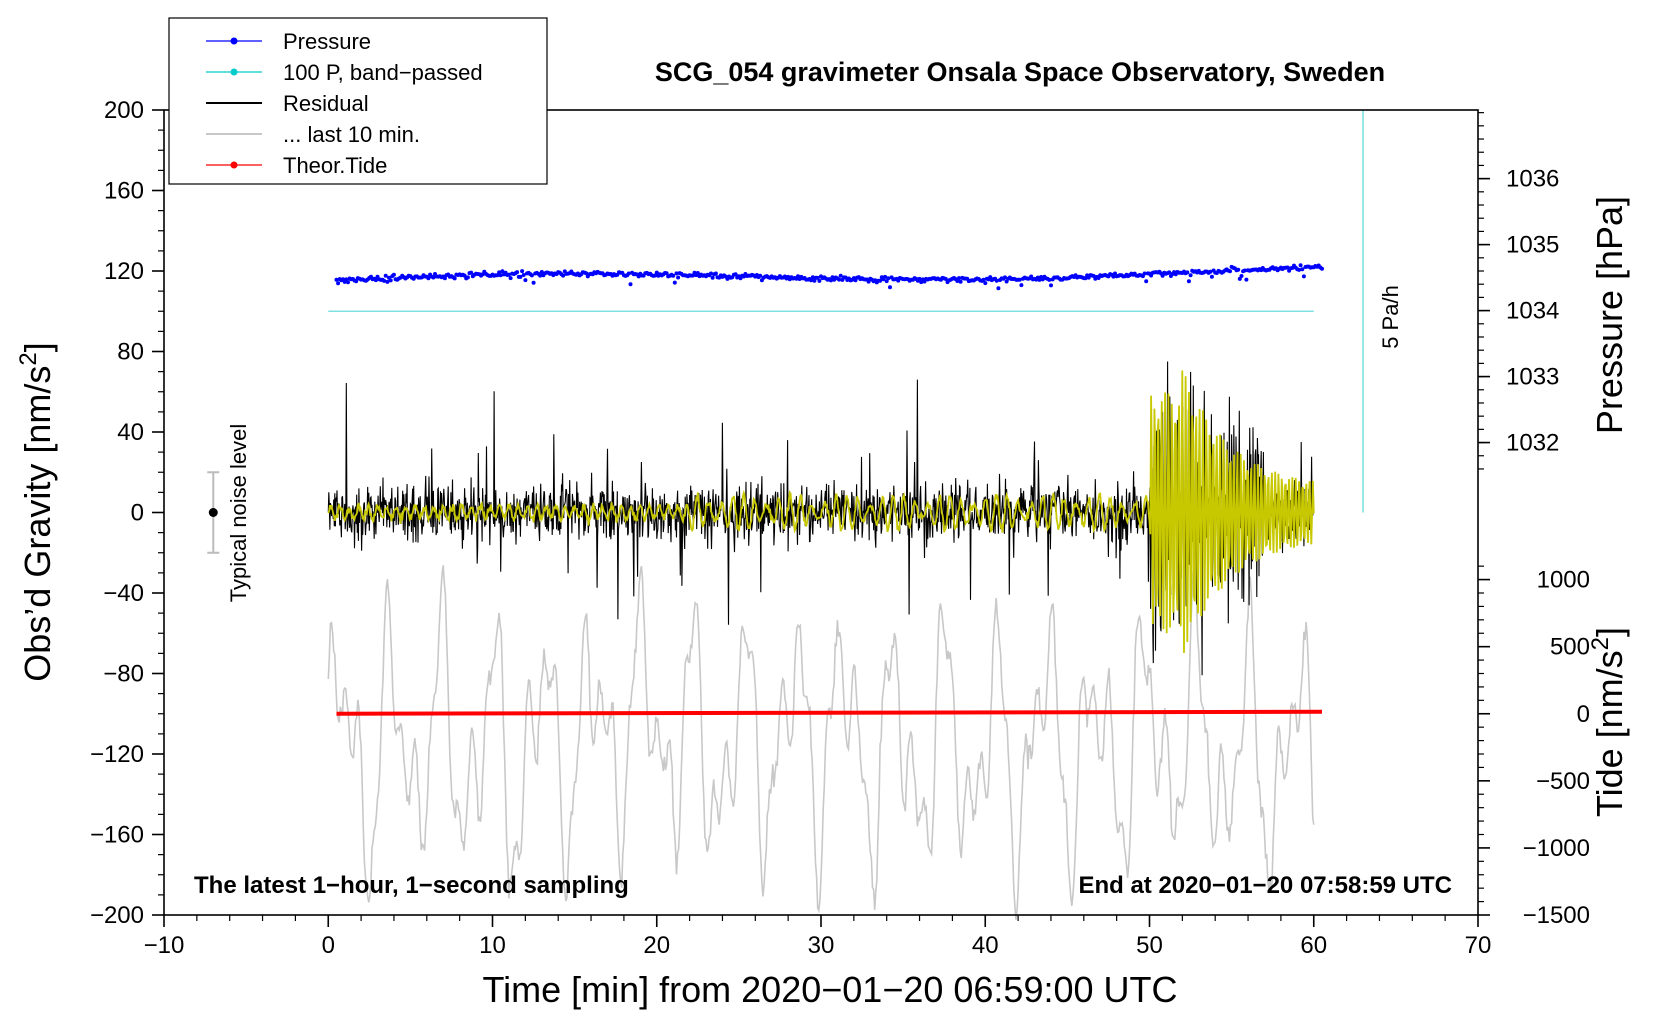 This screenshot has width=1660, height=1020. What do you see at coordinates (37, 524) in the screenshot?
I see `y-left-title-main: Obs’d Gravity [nm/s` at bounding box center [37, 524].